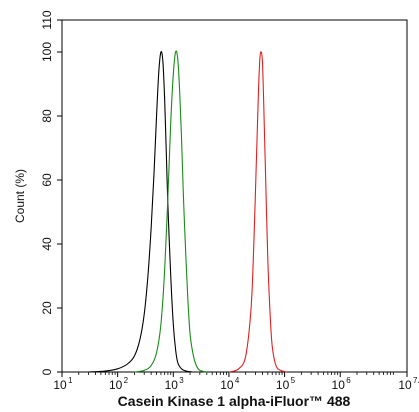 The height and width of the screenshot is (412, 419). What do you see at coordinates (416, 380) in the screenshot?
I see `x-tick-exponent: 7.2` at bounding box center [416, 380].